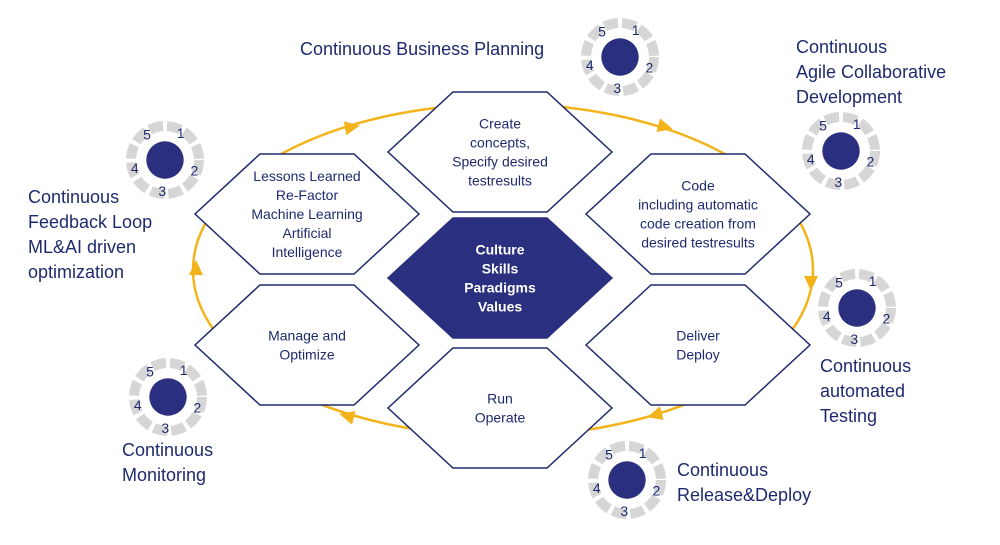 Image resolution: width=1000 pixels, height=545 pixels. Describe the element at coordinates (167, 462) in the screenshot. I see `outer-label-monitoring: Continuous Monitoring` at that location.